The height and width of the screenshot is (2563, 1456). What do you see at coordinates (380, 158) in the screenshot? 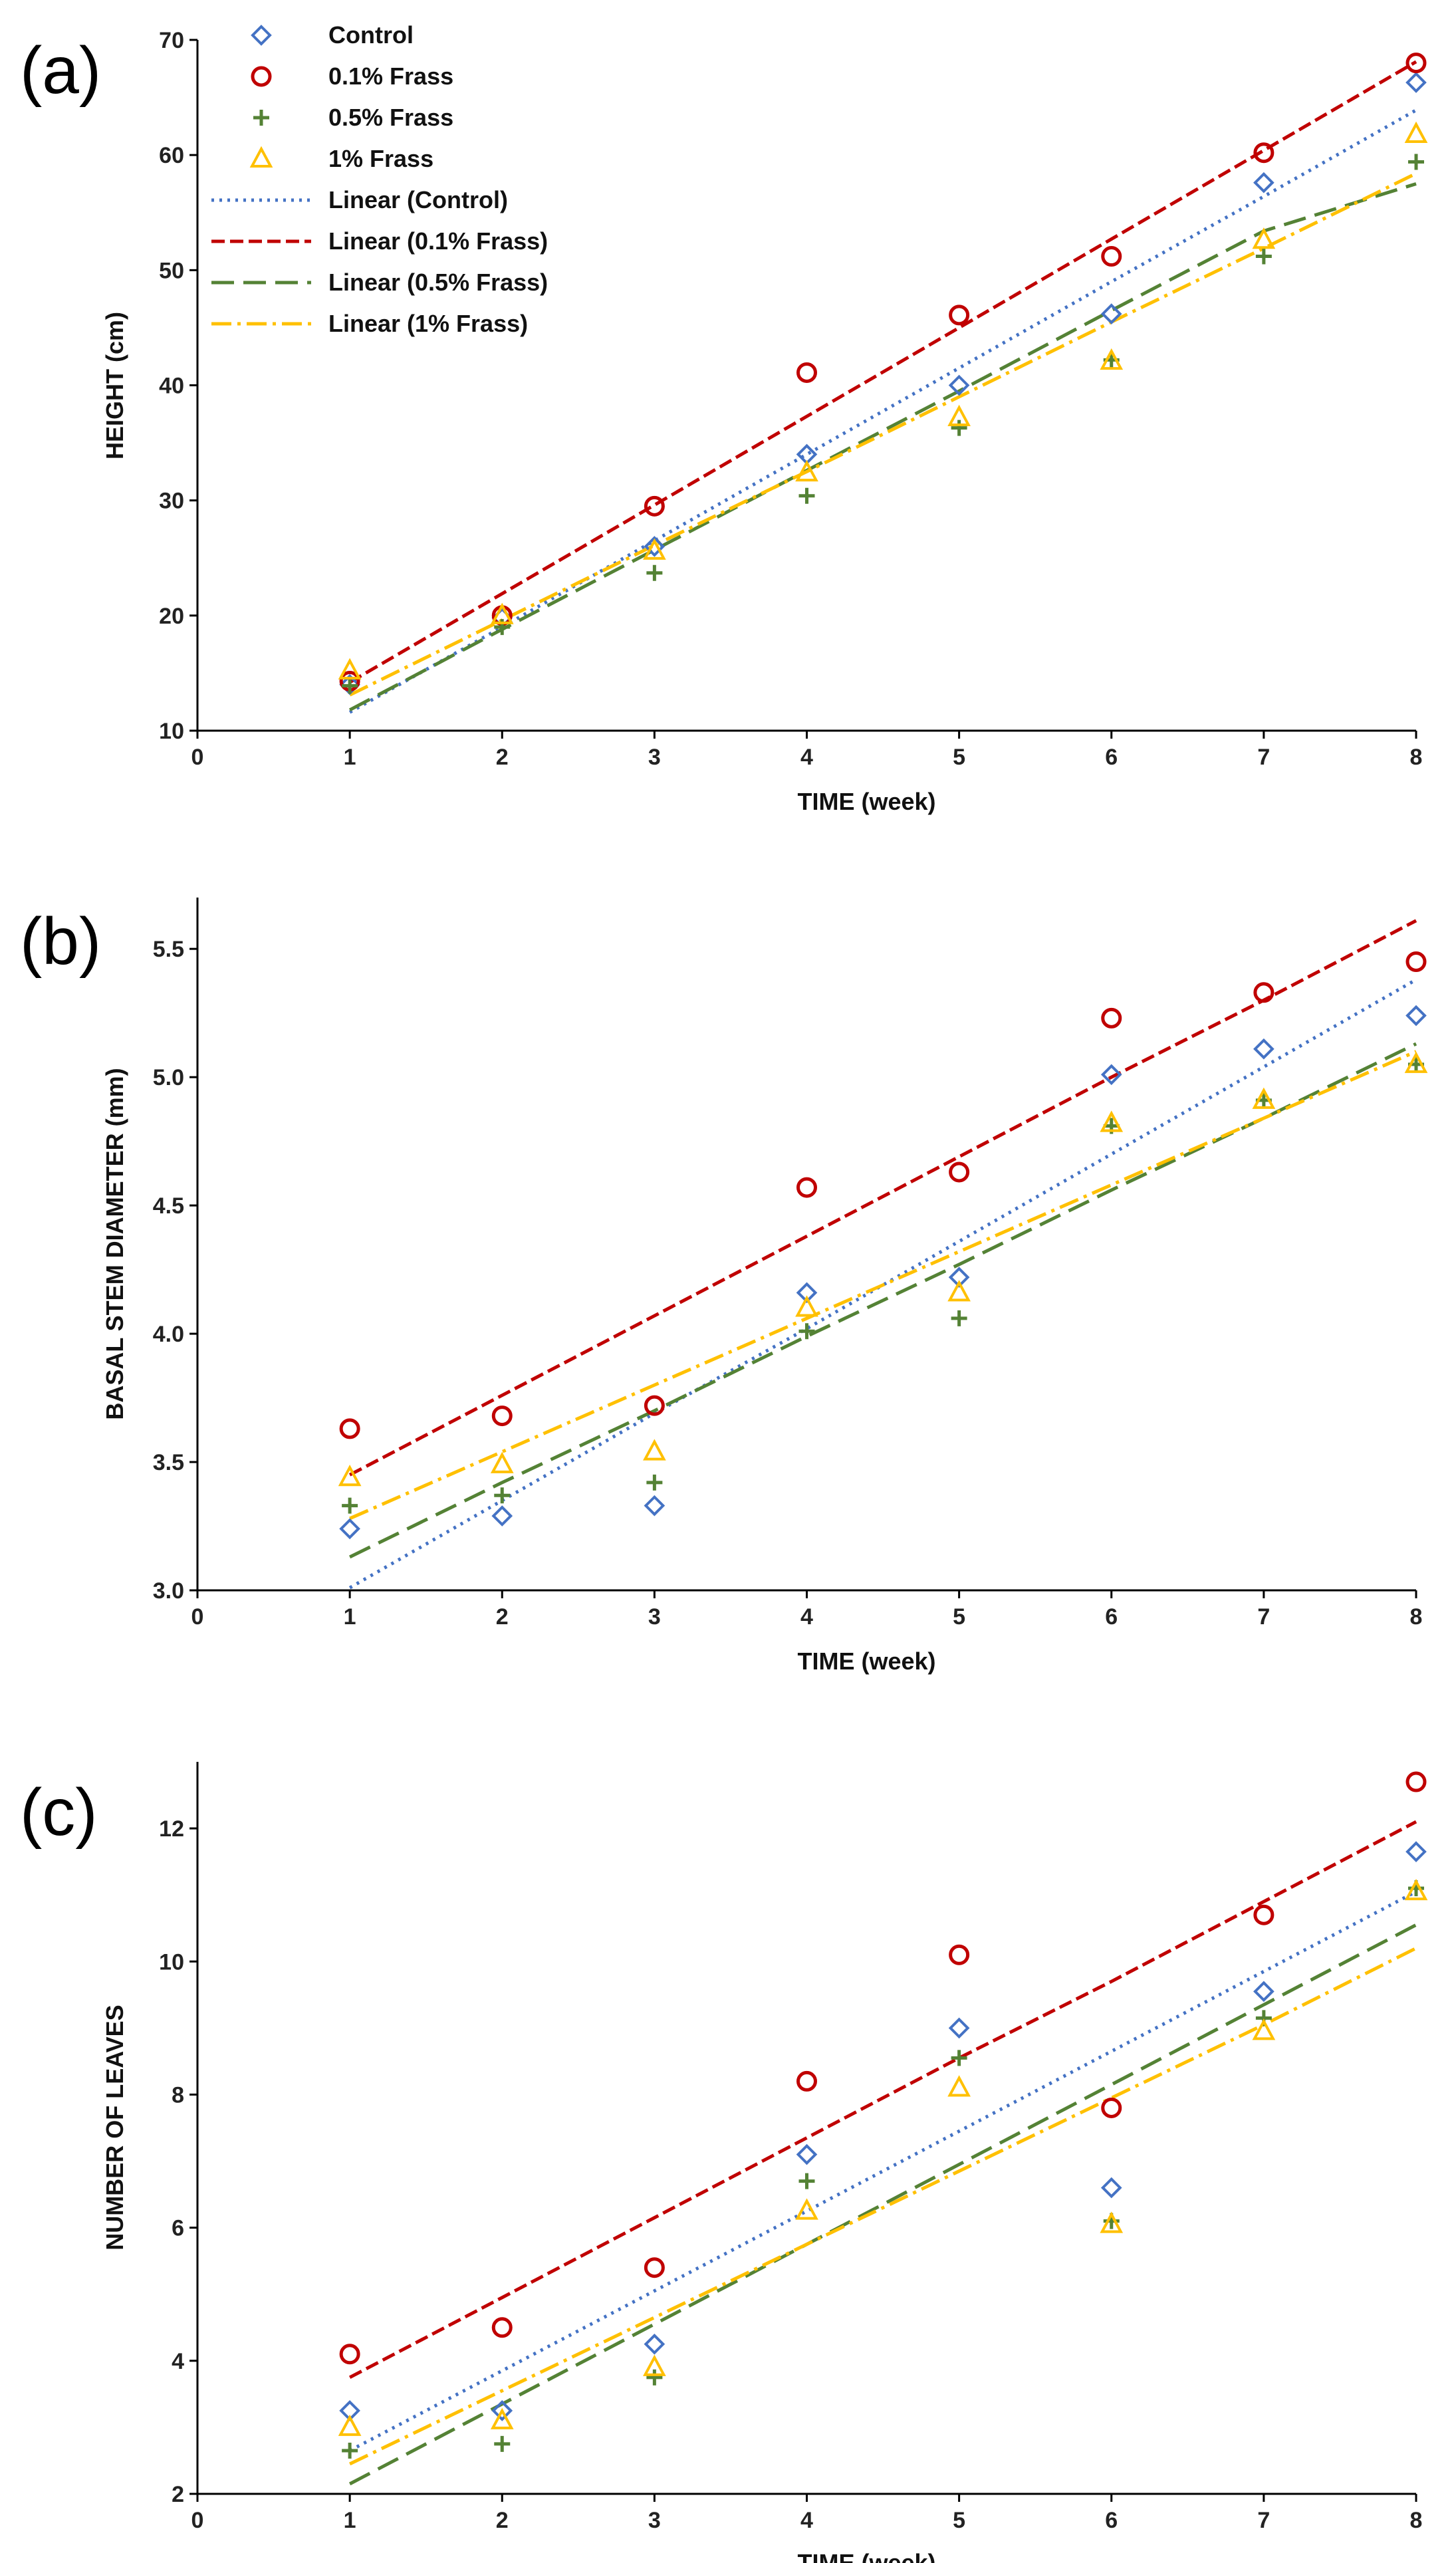
I see `legend-label: 1% Frass` at bounding box center [380, 158].